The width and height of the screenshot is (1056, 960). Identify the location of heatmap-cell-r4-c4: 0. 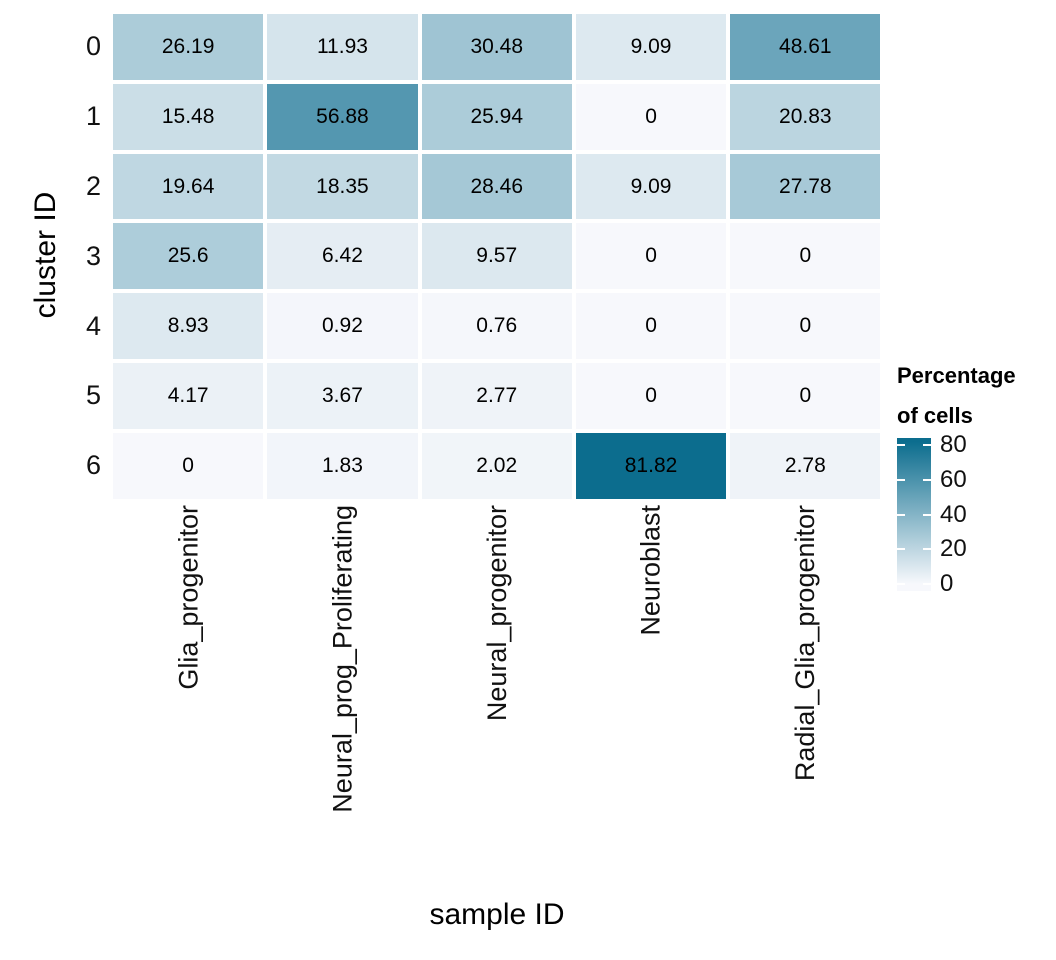
(805, 326).